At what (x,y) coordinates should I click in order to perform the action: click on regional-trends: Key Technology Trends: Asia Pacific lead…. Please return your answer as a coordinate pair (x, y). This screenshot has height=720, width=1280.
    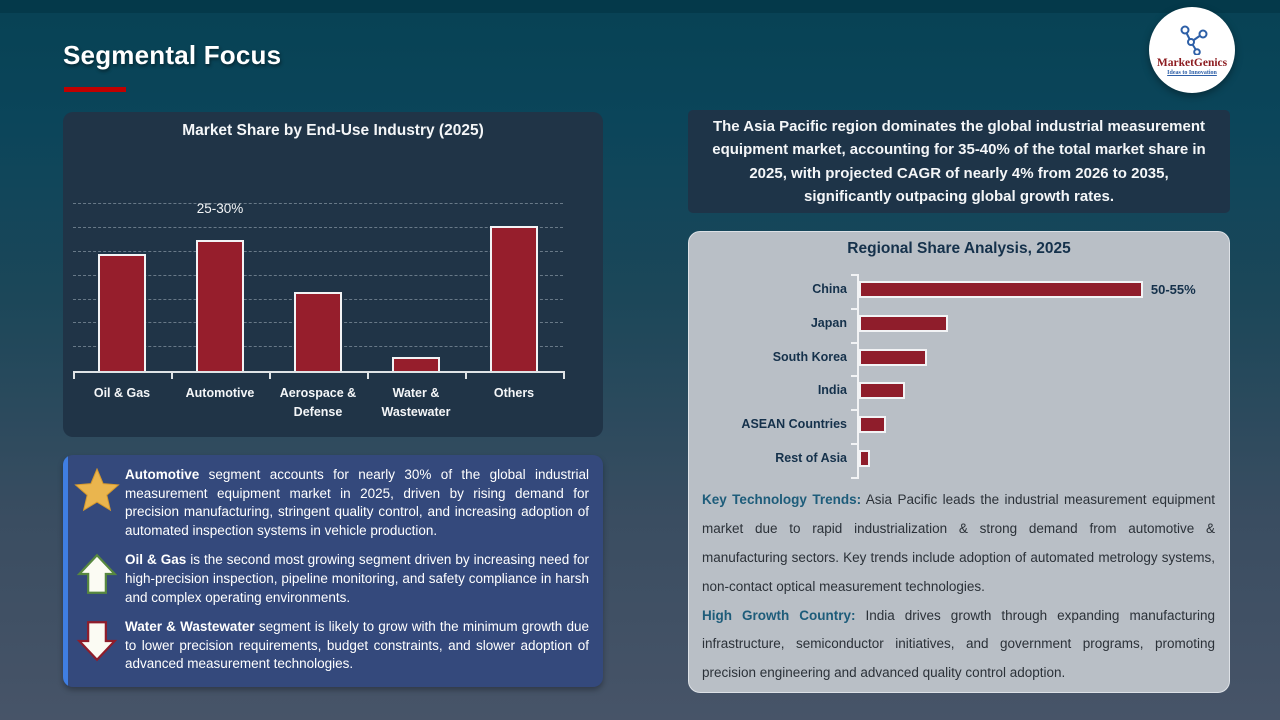
    Looking at the image, I should click on (958, 587).